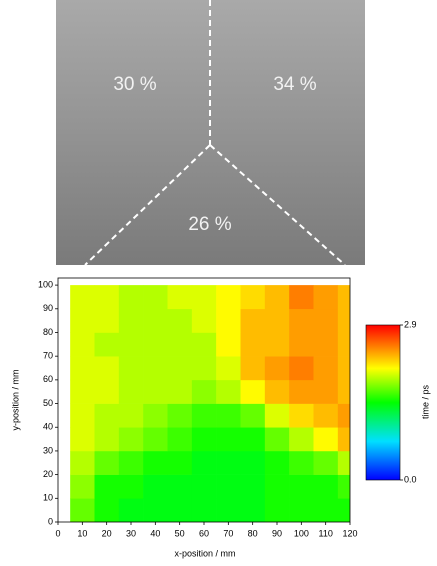 Image resolution: width=437 pixels, height=566 pixels. What do you see at coordinates (294, 84) in the screenshot?
I see `region-label: 34 %` at bounding box center [294, 84].